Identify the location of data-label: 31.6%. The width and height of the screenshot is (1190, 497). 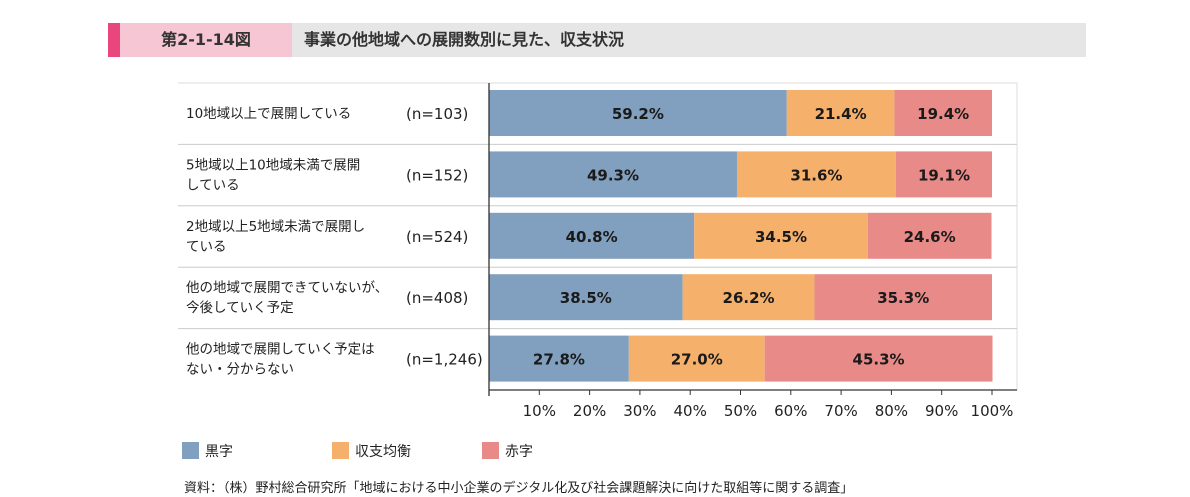
(816, 175).